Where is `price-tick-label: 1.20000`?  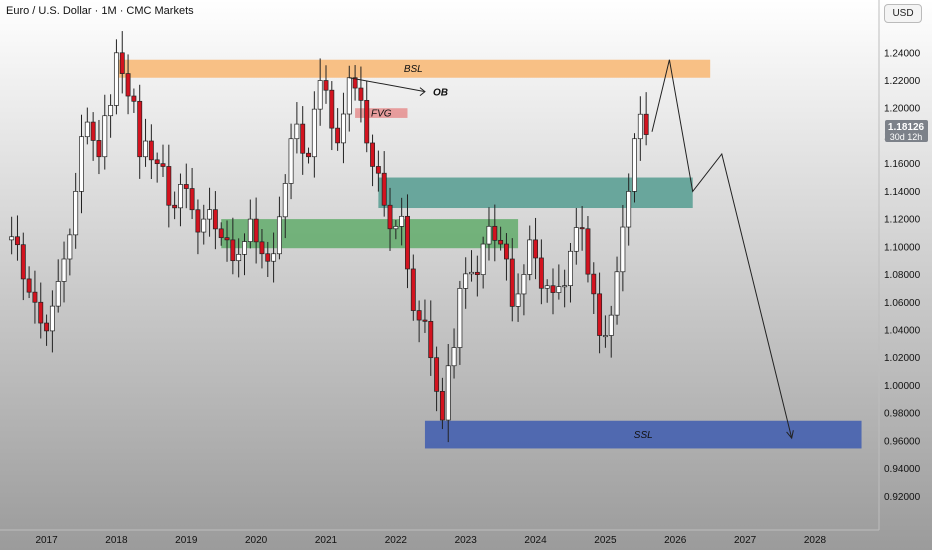 price-tick-label: 1.20000 is located at coordinates (902, 109).